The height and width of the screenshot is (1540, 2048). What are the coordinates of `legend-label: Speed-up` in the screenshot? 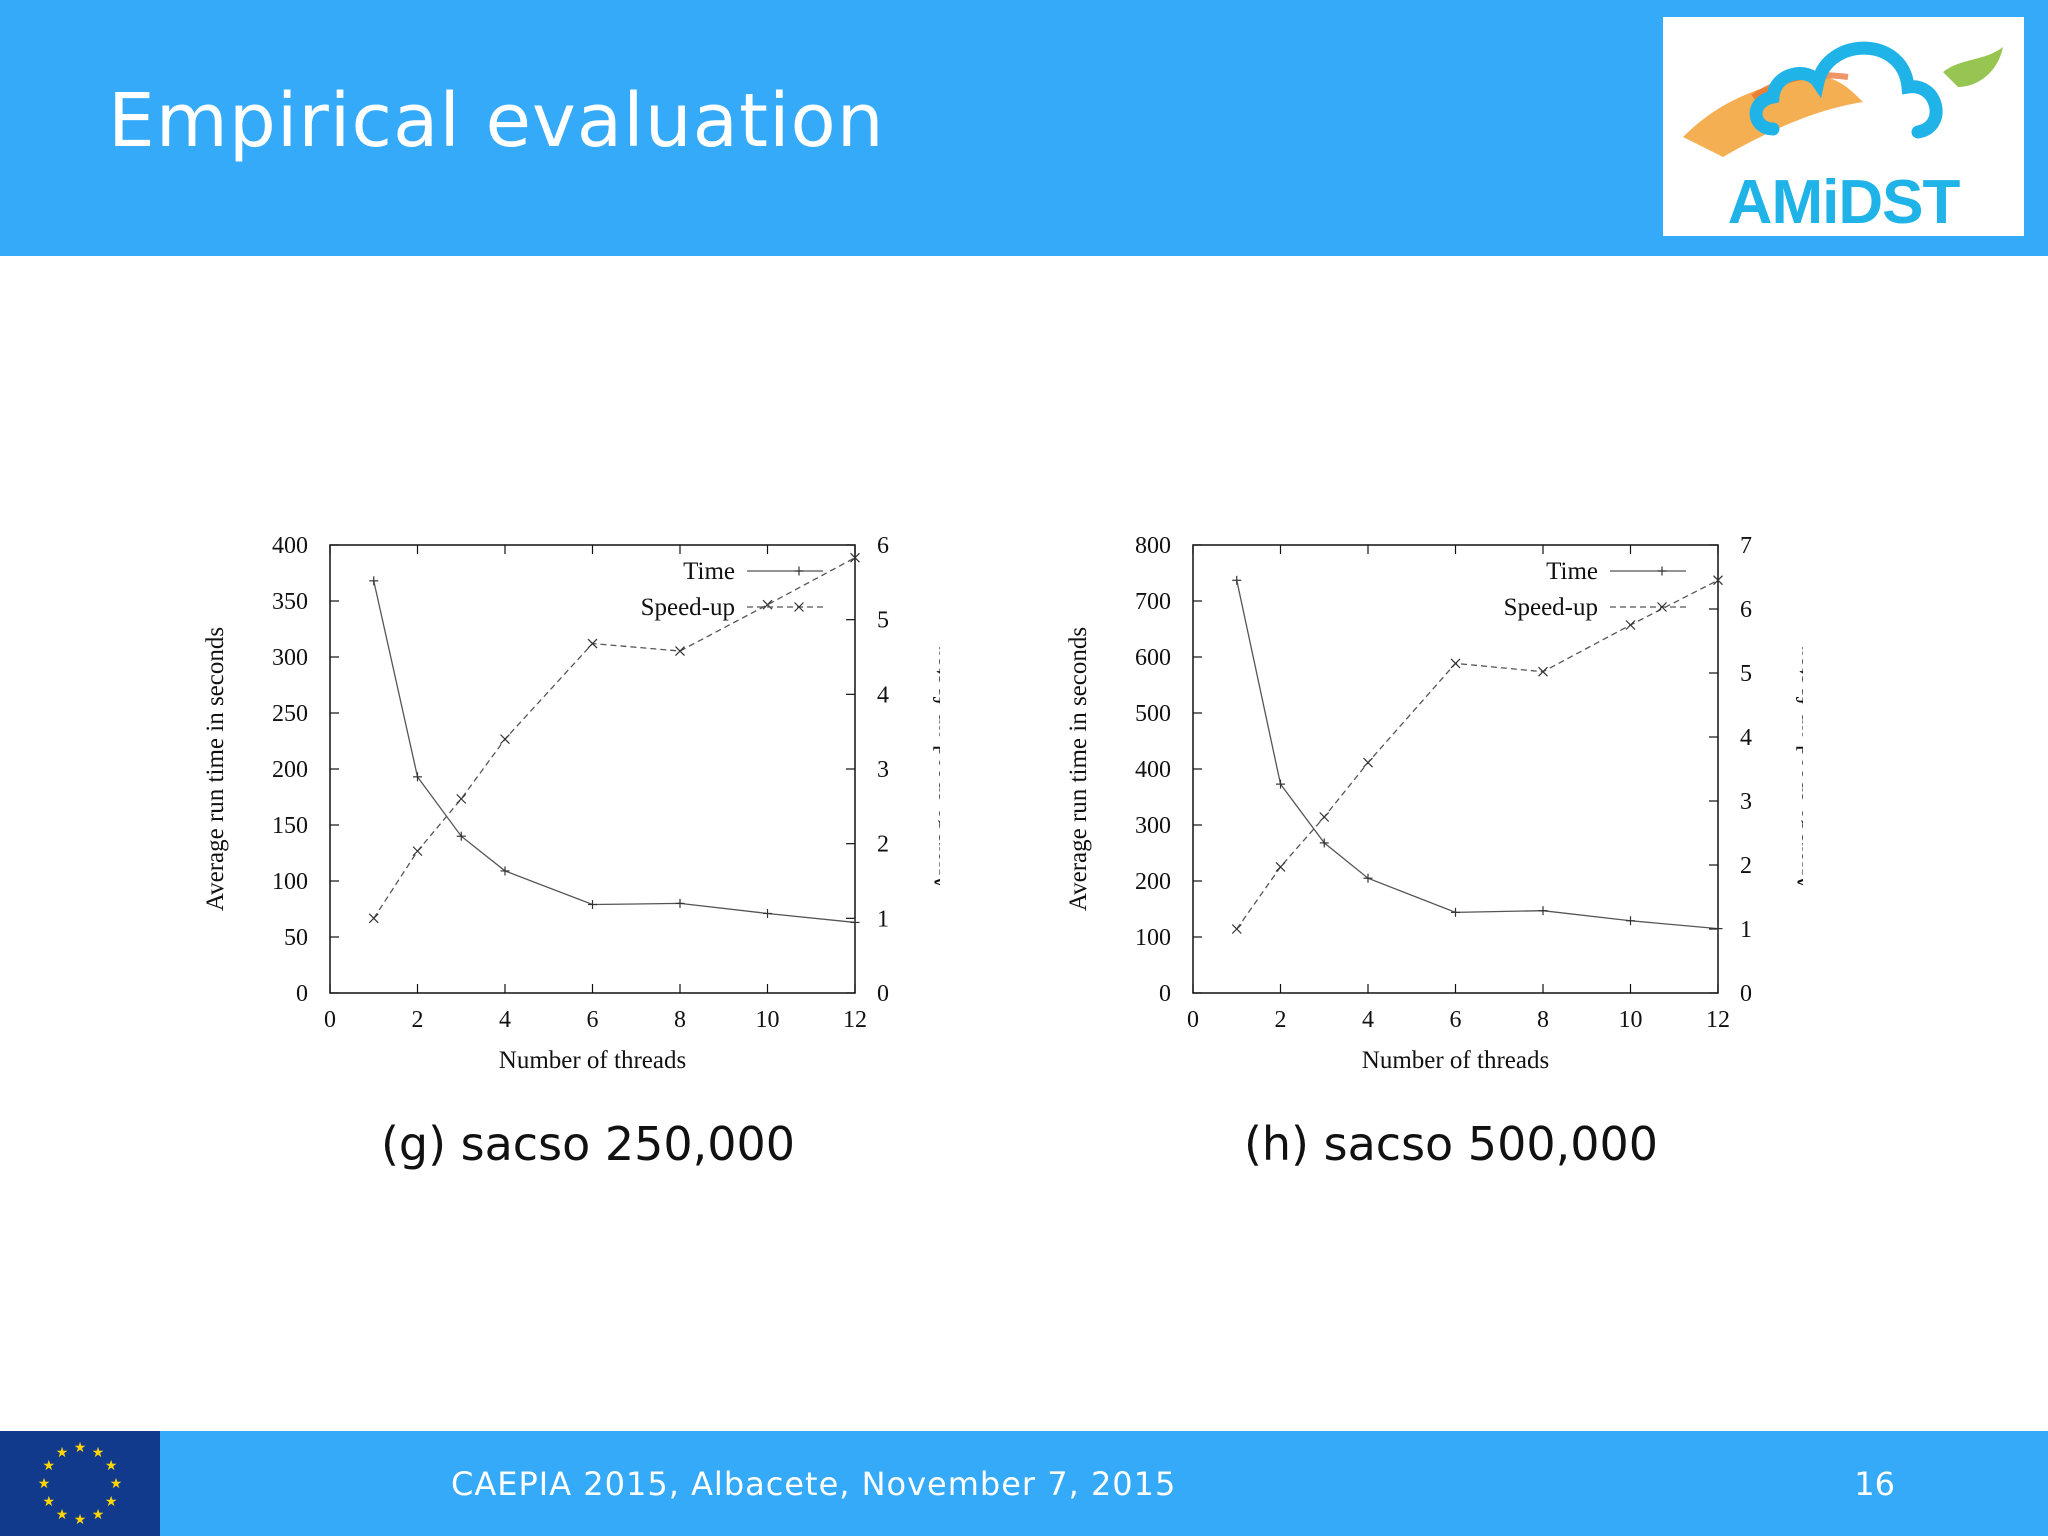 It's located at (688, 607).